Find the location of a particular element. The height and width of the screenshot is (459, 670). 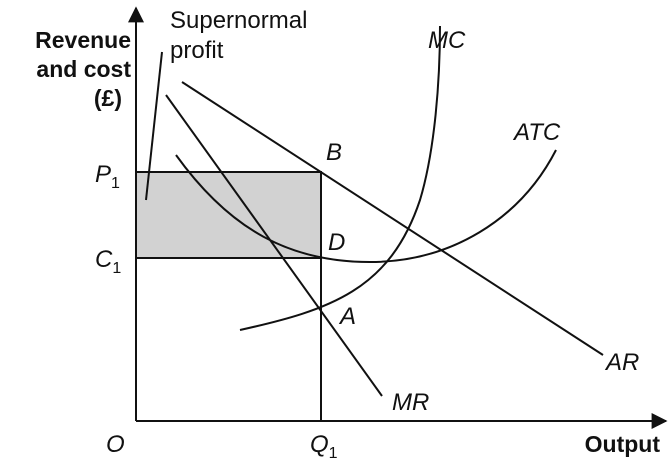

p1-label: P1 is located at coordinates (107, 176).